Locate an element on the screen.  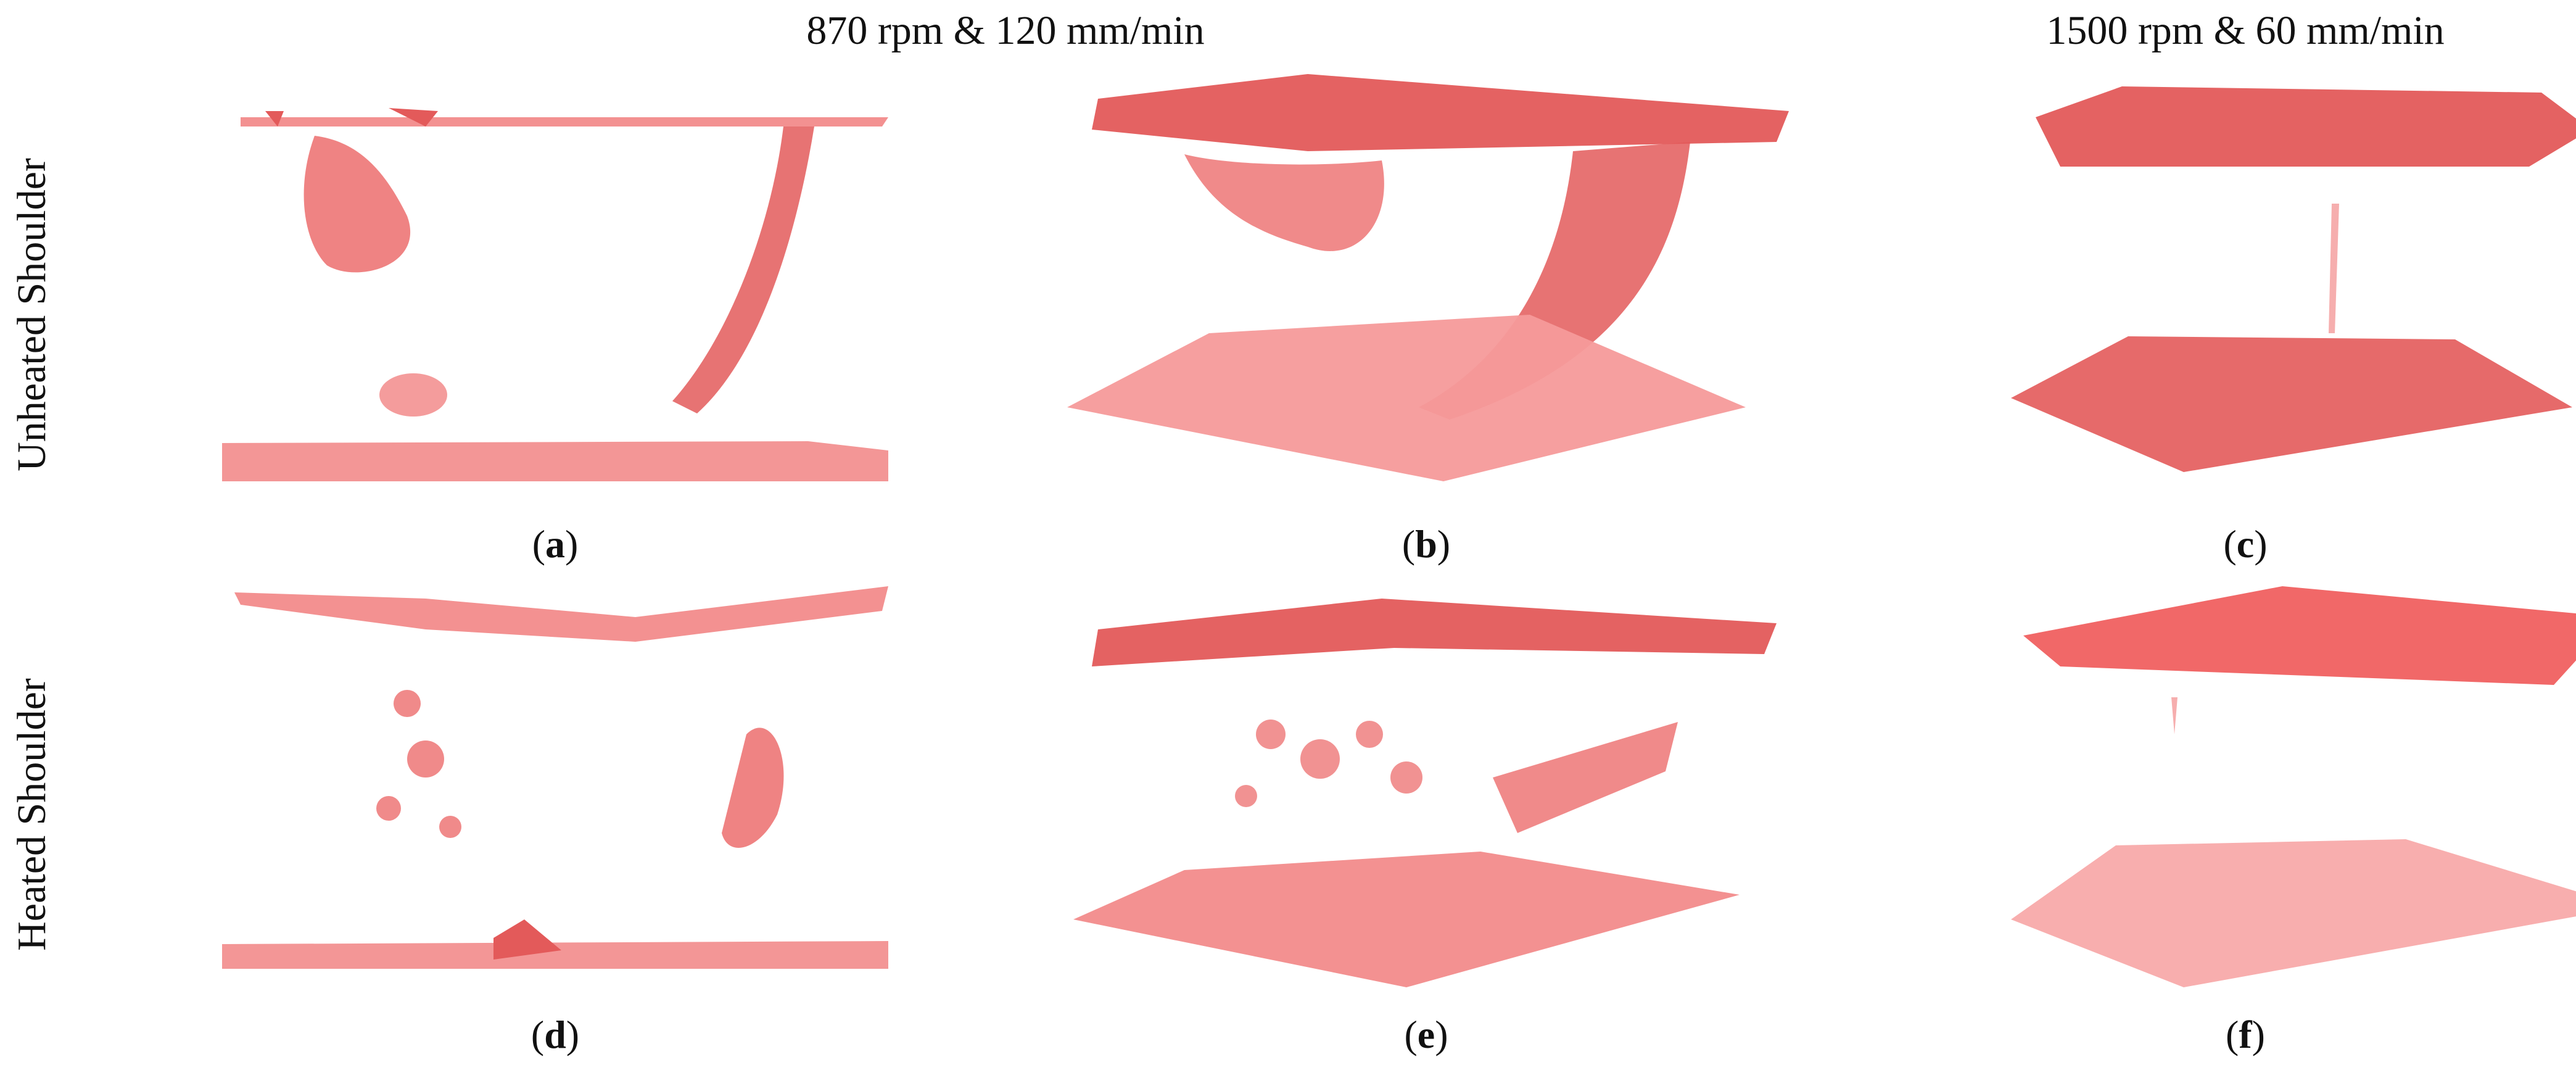
caption-f: (f) is located at coordinates (2245, 1034).